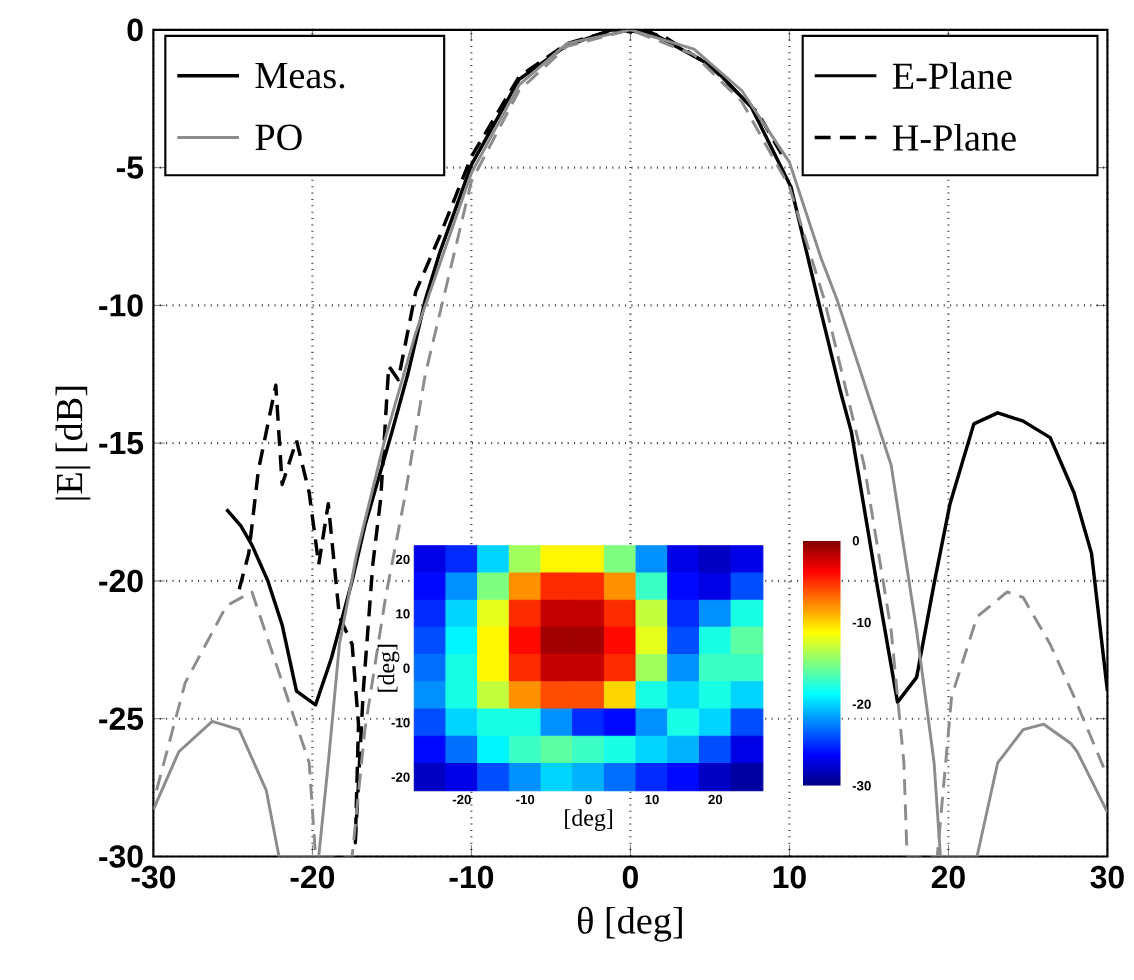 The height and width of the screenshot is (980, 1134). I want to click on y-axis-title: [deg], so click(388, 668).